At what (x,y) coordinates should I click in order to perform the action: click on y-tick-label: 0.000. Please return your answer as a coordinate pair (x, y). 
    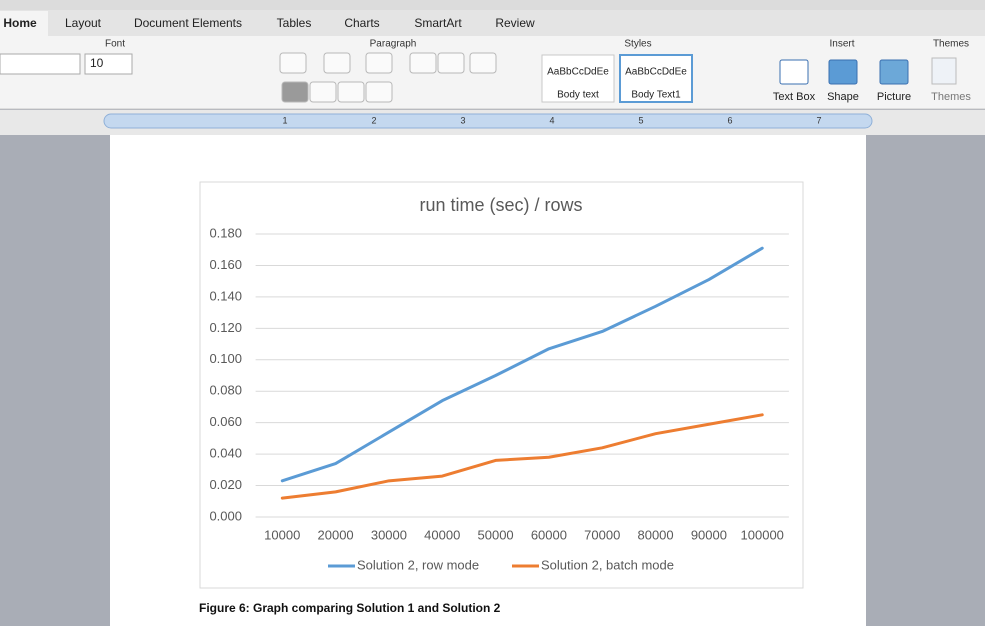
    Looking at the image, I should click on (225, 515).